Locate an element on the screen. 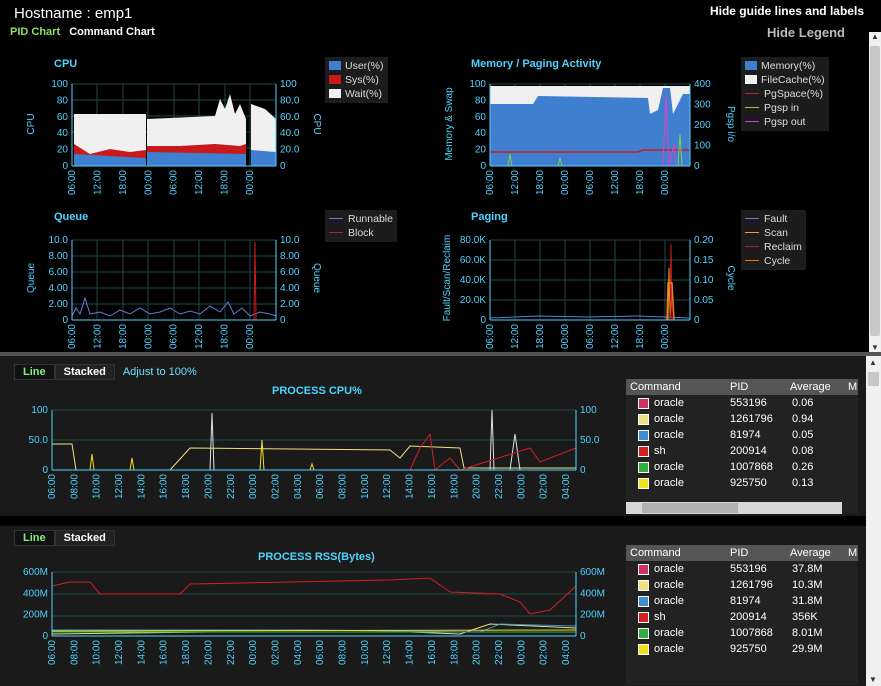 The image size is (881, 686). table-row: oracle 81974 31.8M is located at coordinates (742, 601).